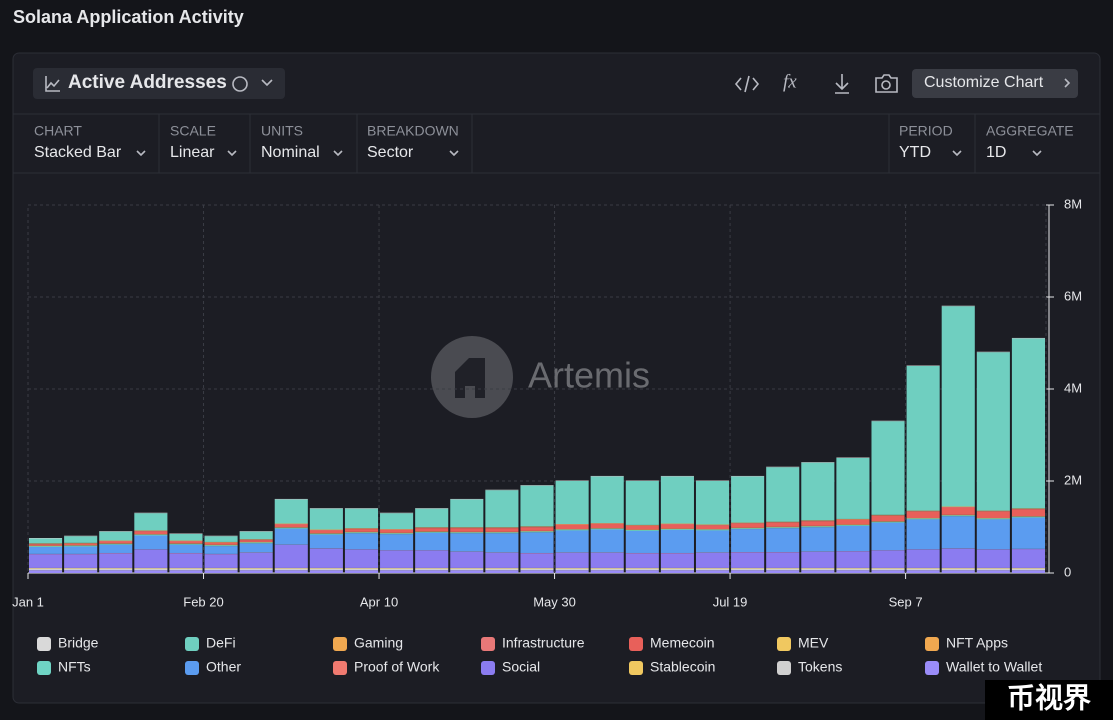 This screenshot has height=720, width=1113. What do you see at coordinates (886, 83) in the screenshot?
I see `camera-icon` at bounding box center [886, 83].